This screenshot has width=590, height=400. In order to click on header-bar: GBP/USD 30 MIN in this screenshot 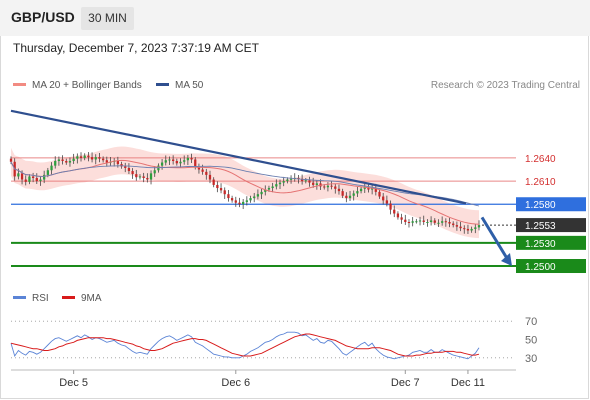, I will do `click(295, 18)`.